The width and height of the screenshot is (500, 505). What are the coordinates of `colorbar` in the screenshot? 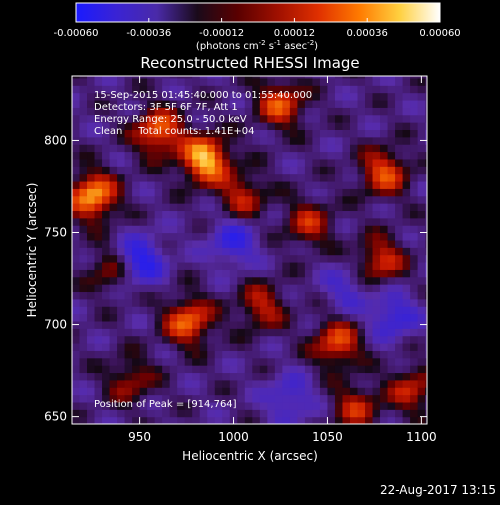 It's located at (258, 12).